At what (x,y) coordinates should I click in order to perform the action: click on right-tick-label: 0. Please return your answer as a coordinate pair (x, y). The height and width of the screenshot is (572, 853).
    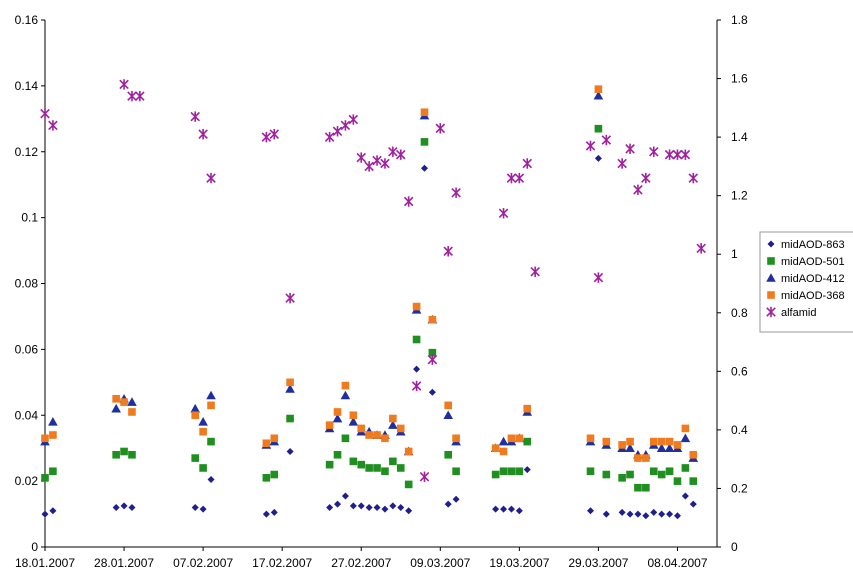
    Looking at the image, I should click on (734, 547).